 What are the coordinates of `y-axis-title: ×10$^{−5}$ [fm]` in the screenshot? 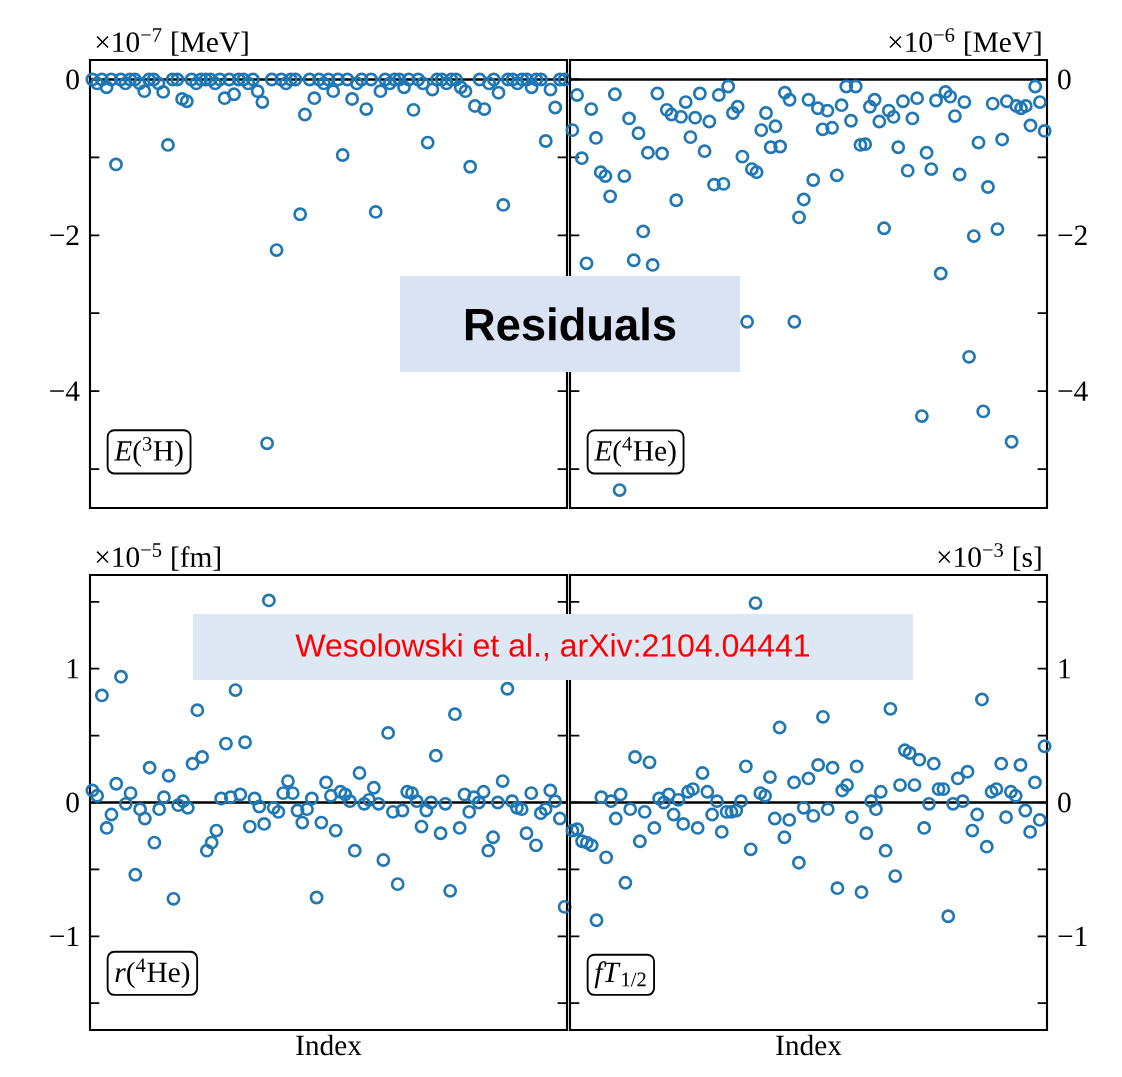 It's located at (158, 557).